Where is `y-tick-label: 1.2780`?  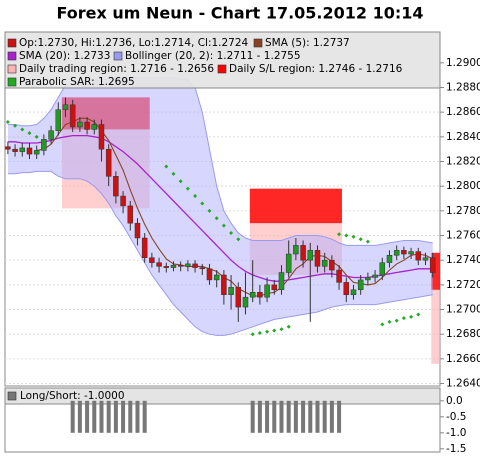
y-tick-label: 1.2780 is located at coordinates (463, 211).